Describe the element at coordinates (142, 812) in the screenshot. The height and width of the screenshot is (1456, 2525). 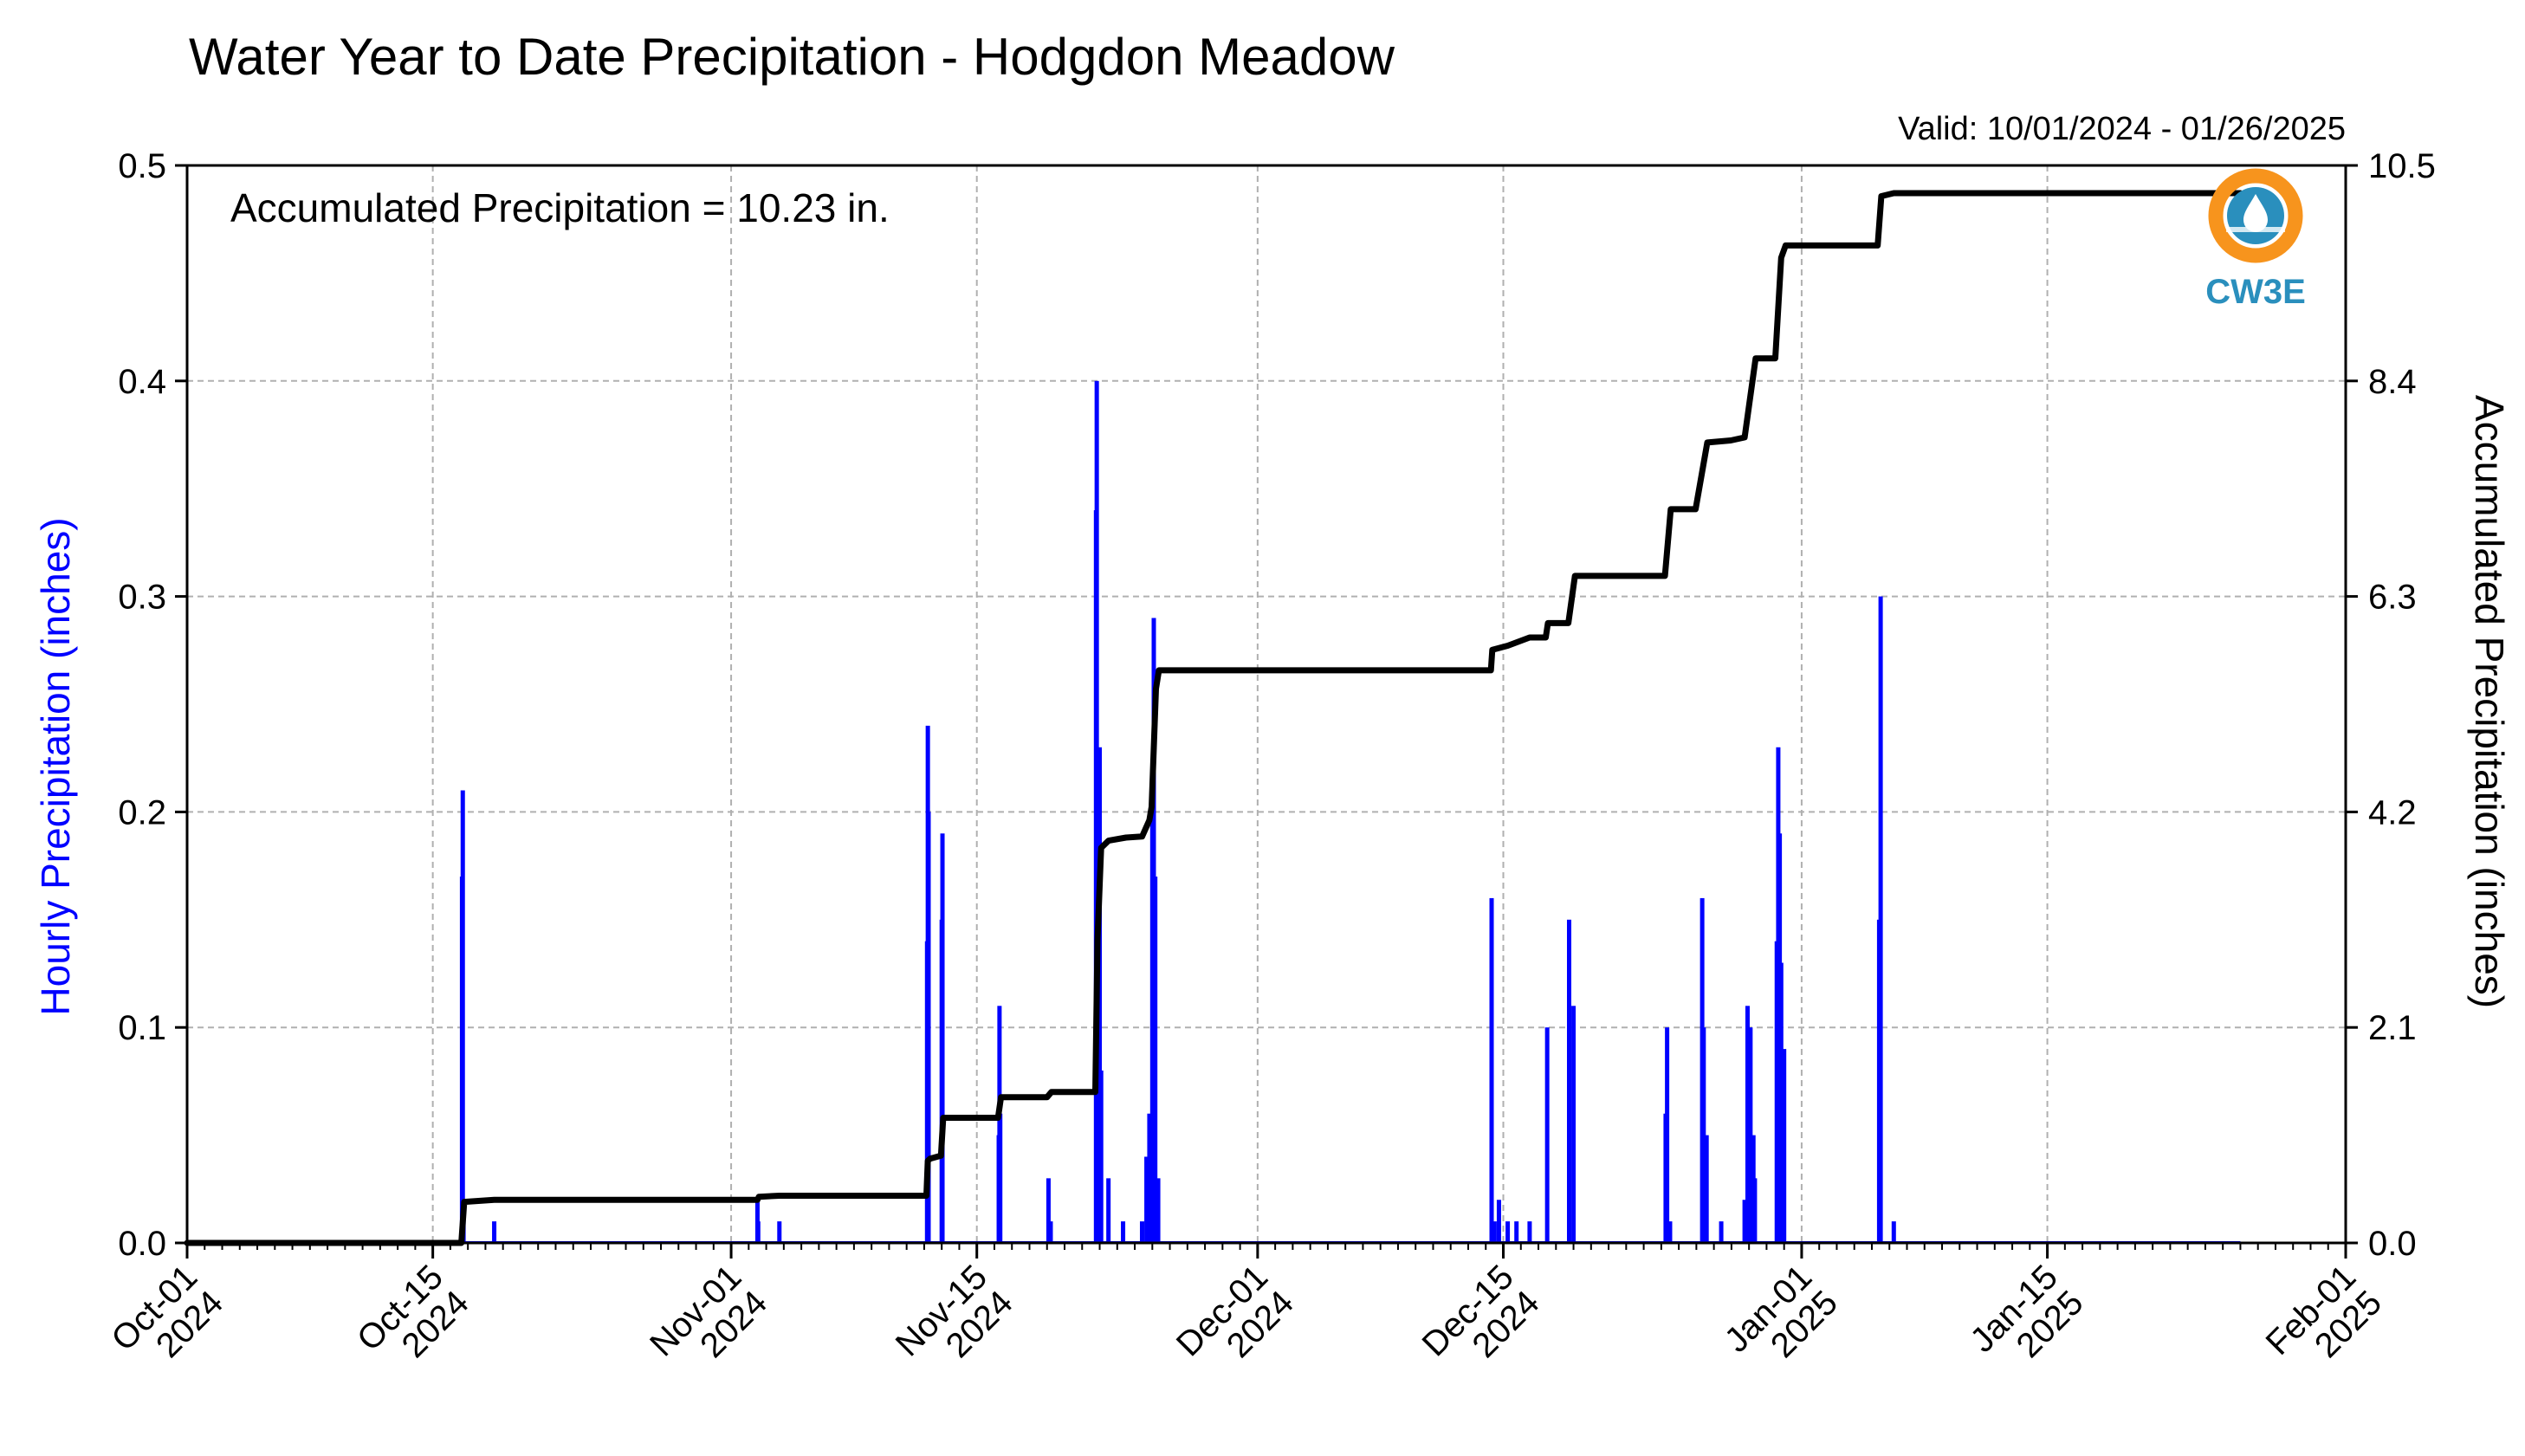
I see `y-tick-label-left: 0.2` at that location.